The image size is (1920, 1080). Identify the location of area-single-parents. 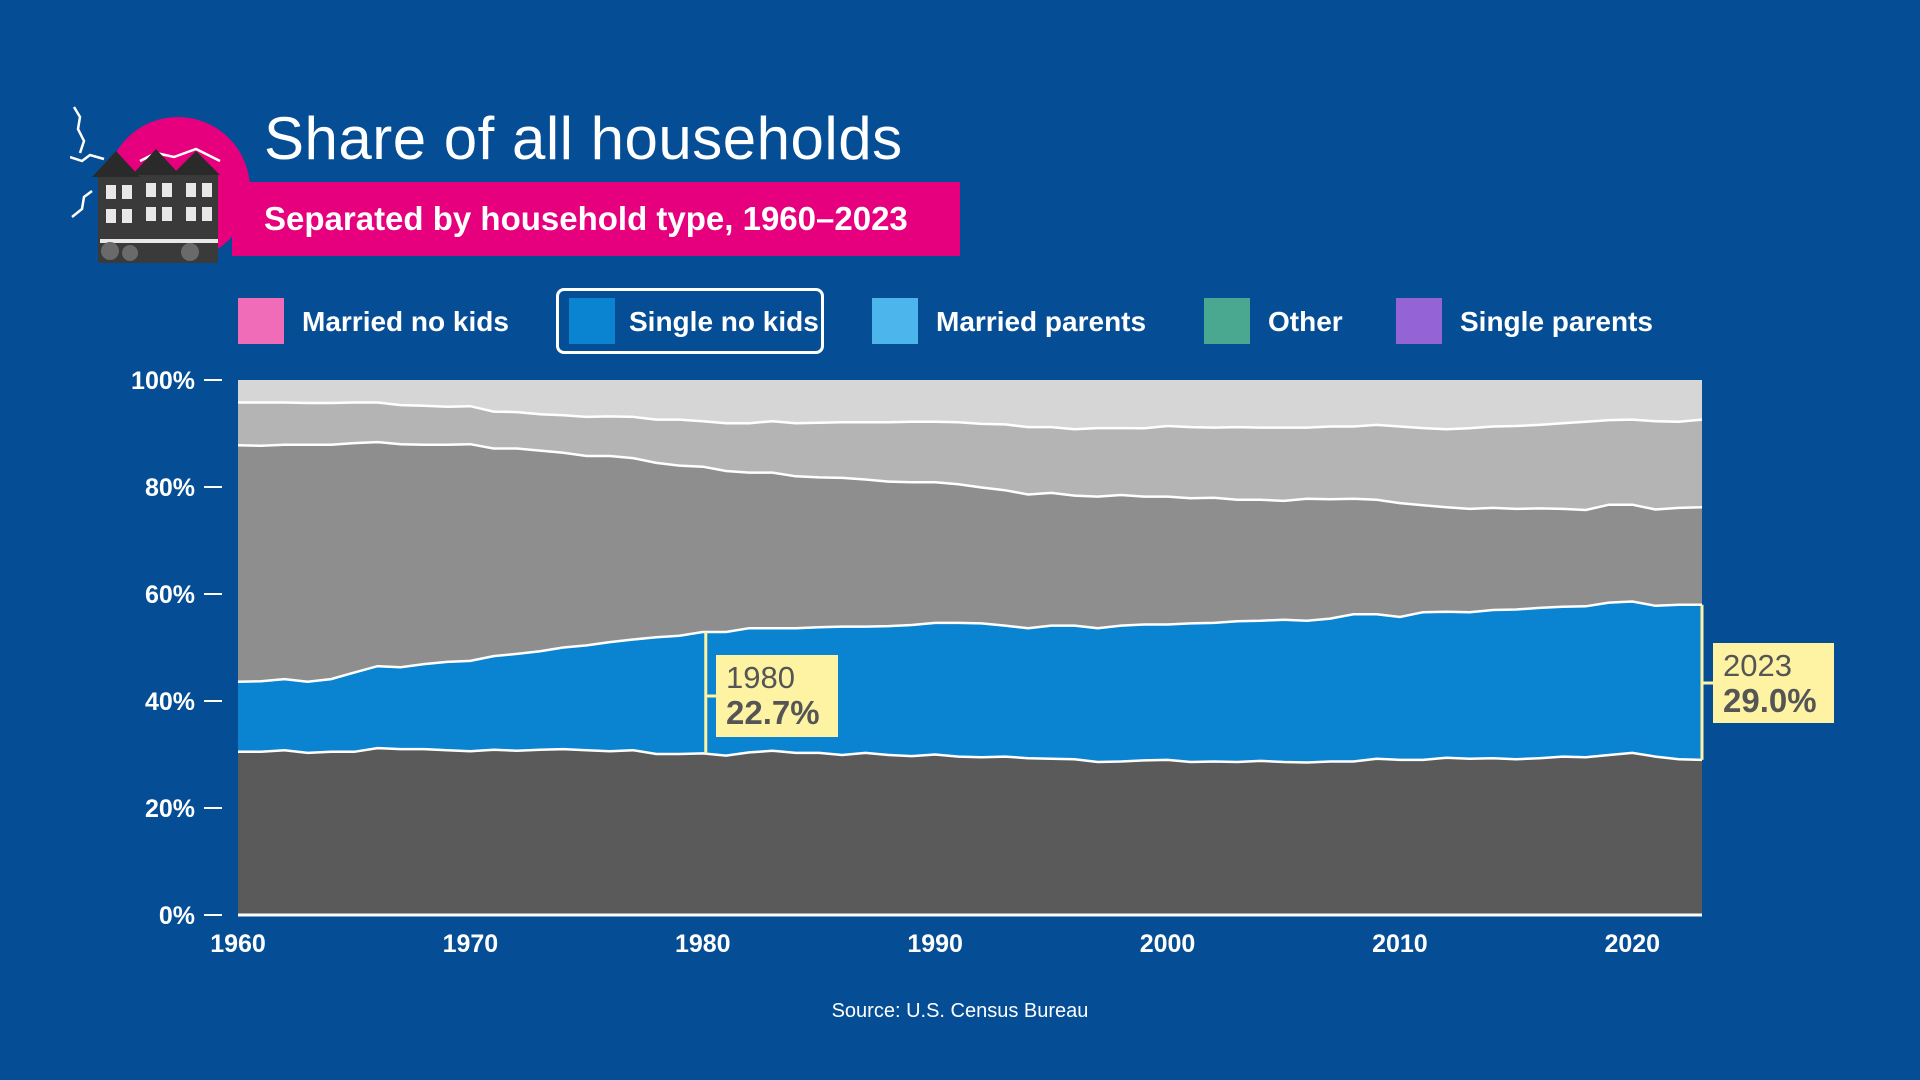
(970, 405).